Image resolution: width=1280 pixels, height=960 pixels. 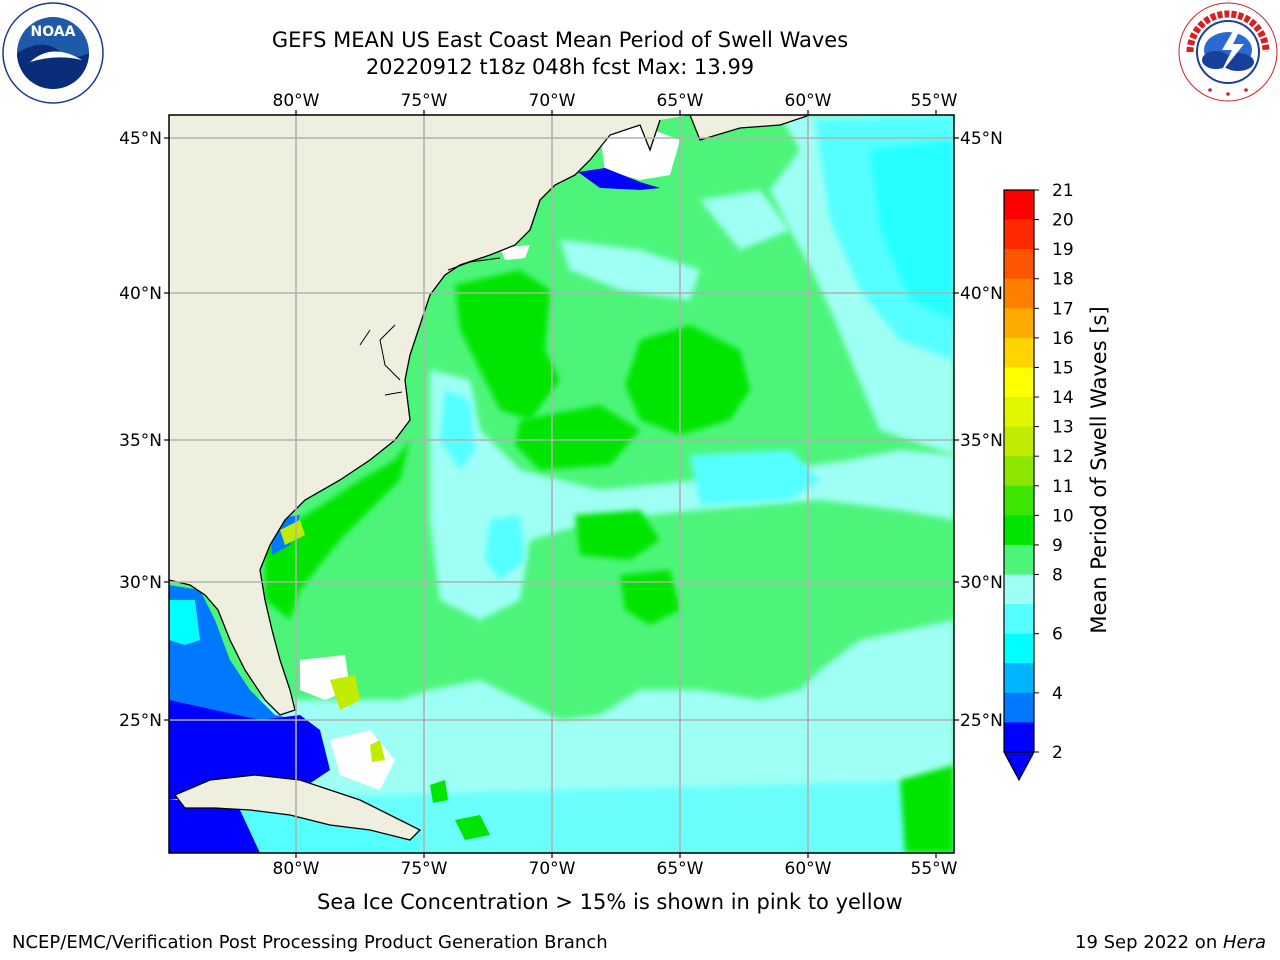 I want to click on lat-label-right: 30°N, so click(x=981, y=583).